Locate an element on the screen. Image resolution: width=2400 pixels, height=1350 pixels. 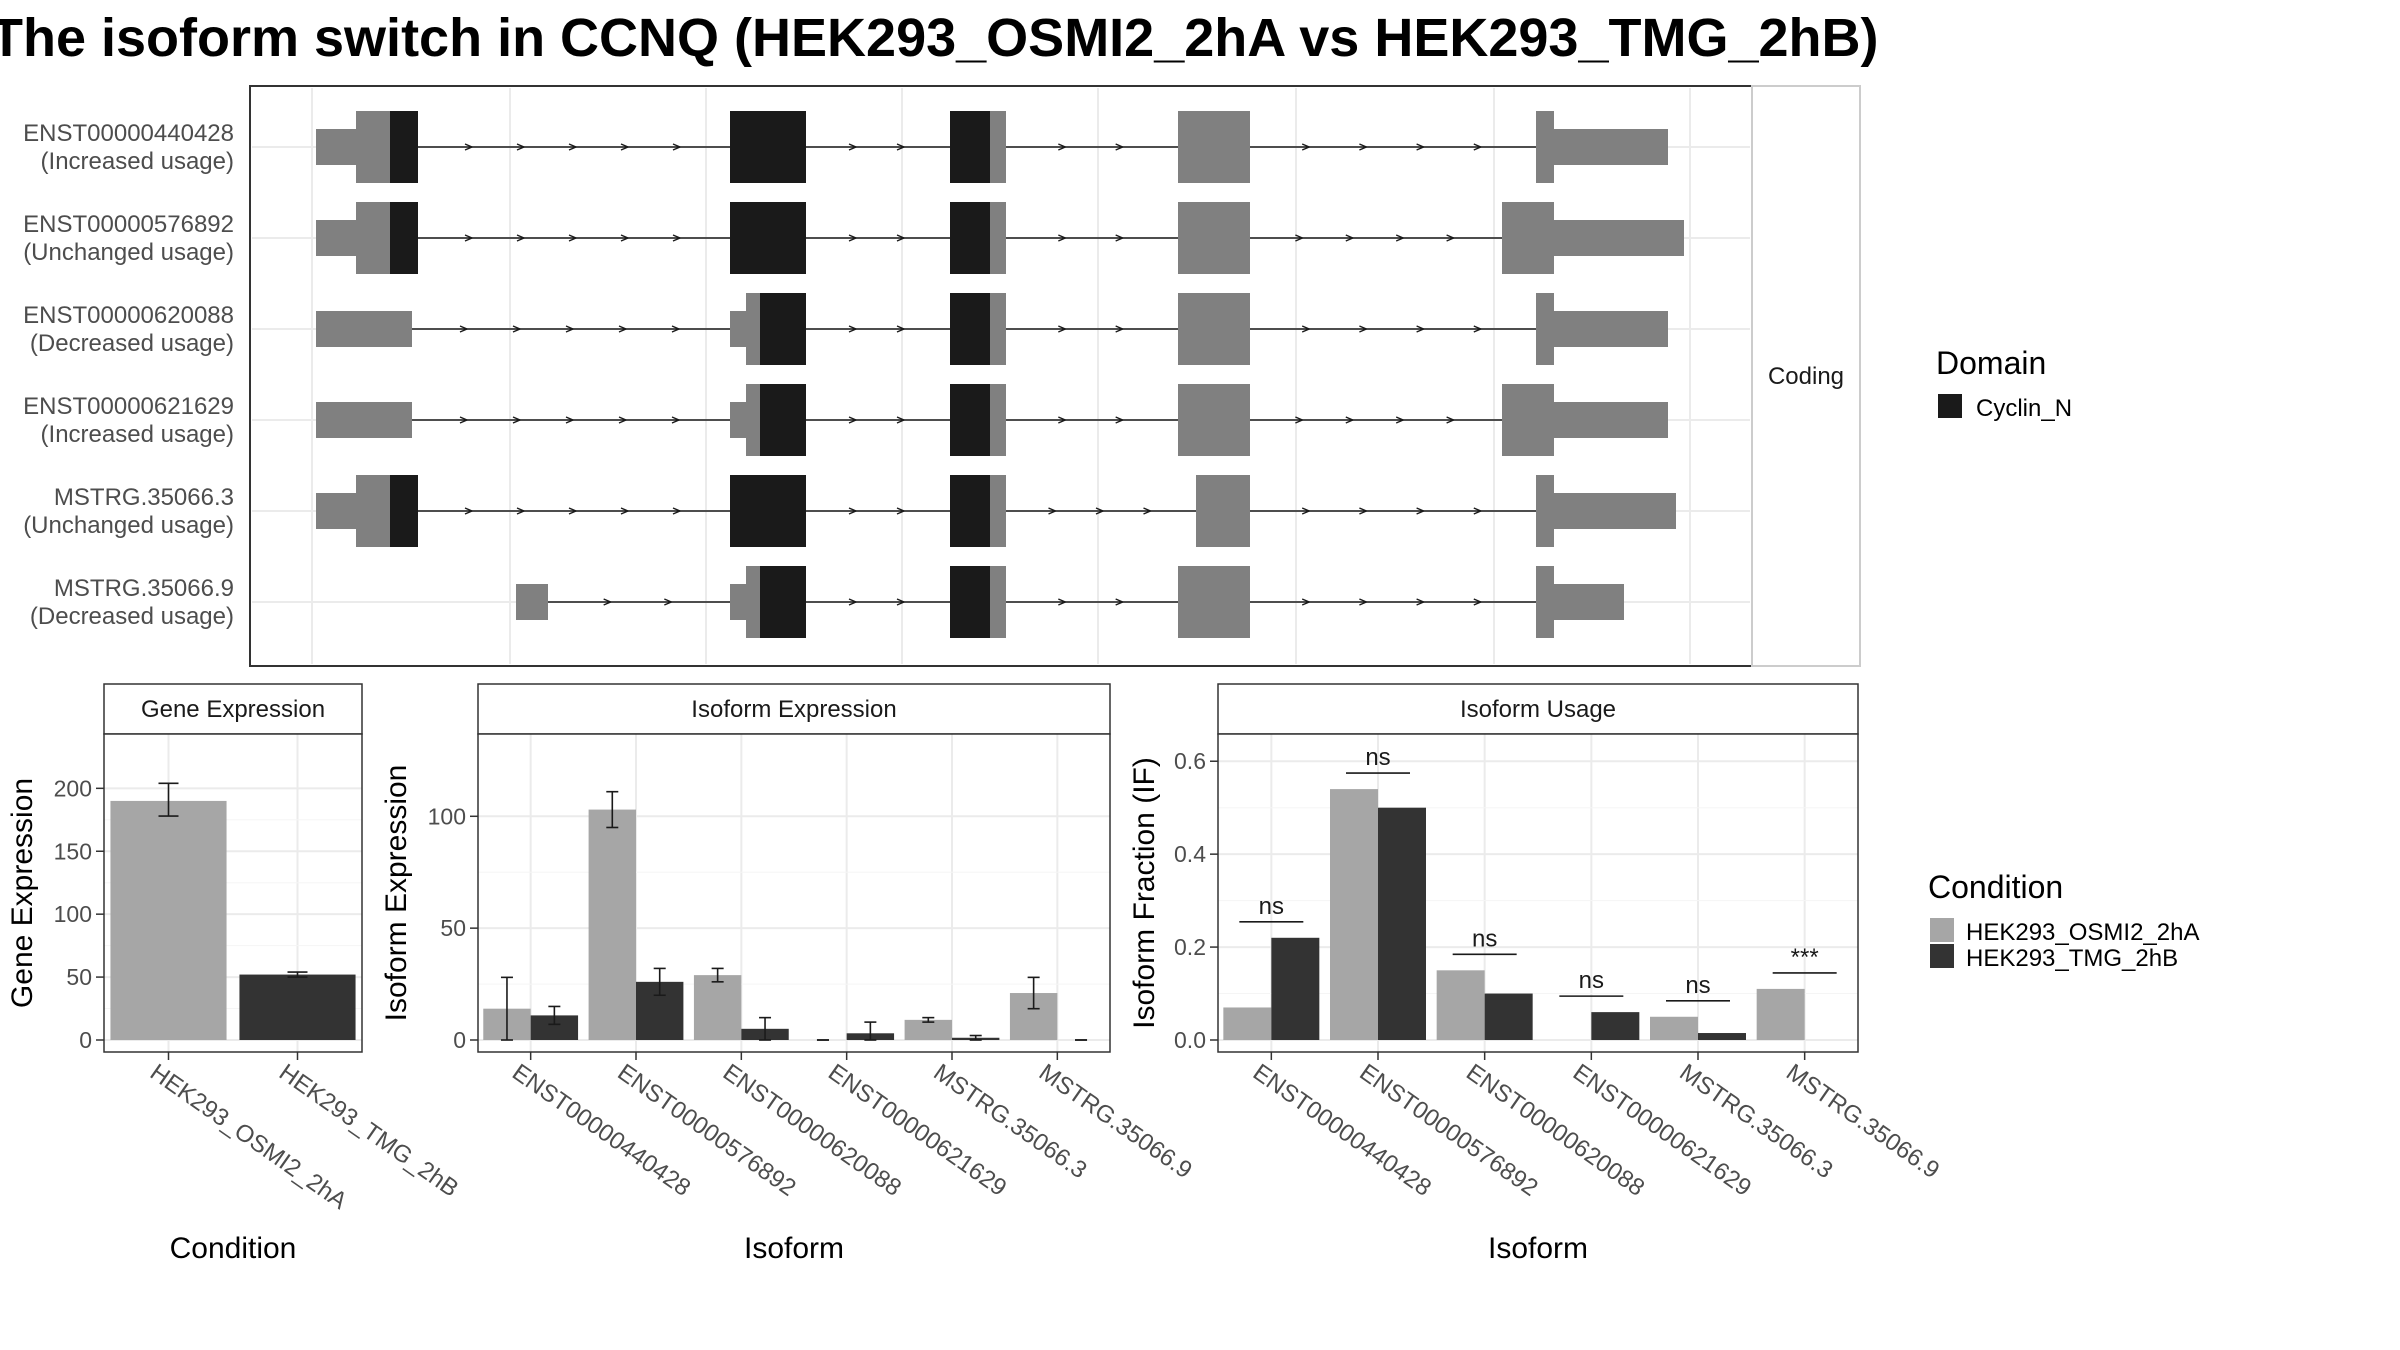
condition-legend-swatch-a is located at coordinates (1942, 930).